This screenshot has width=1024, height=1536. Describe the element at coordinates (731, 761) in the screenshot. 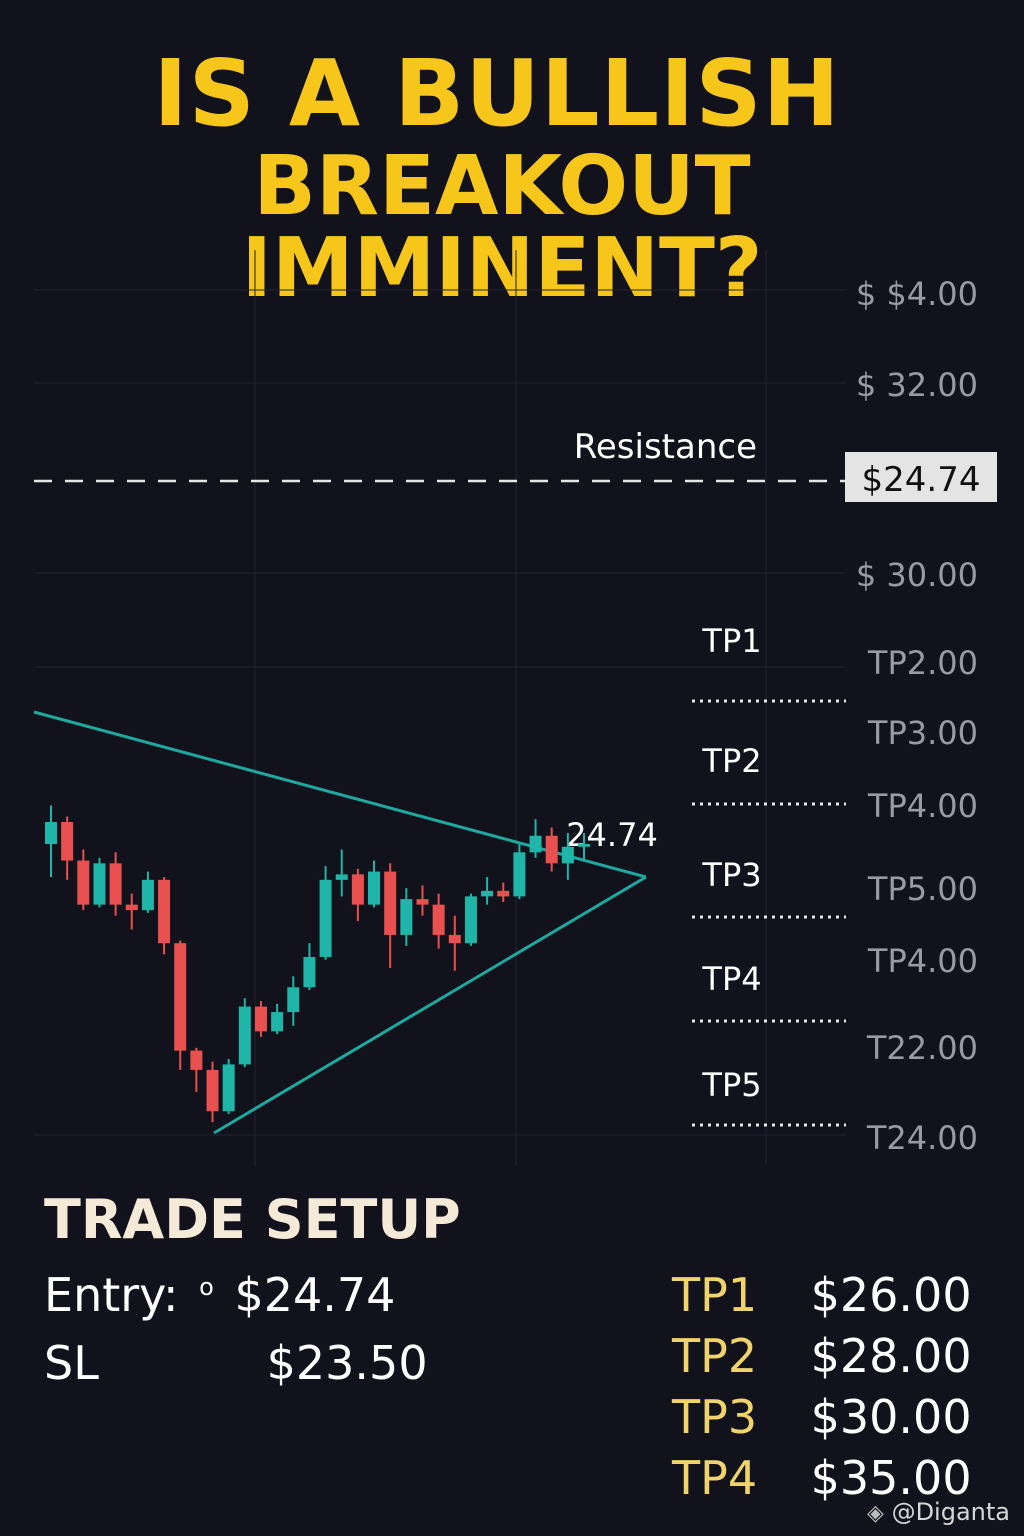

I see `target-level-label: TP2` at that location.